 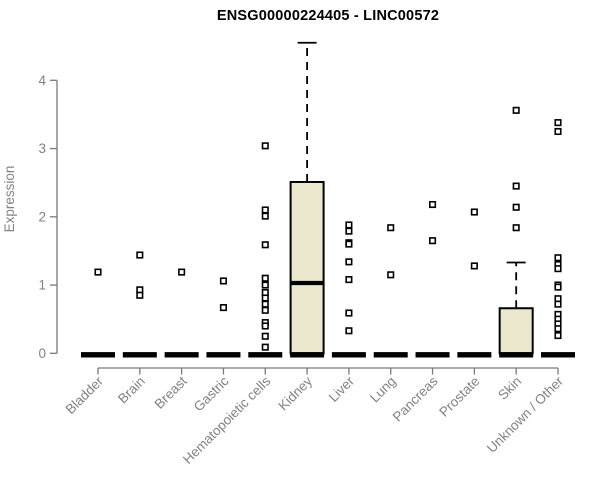 What do you see at coordinates (131, 390) in the screenshot?
I see `x-category-label: Brain` at bounding box center [131, 390].